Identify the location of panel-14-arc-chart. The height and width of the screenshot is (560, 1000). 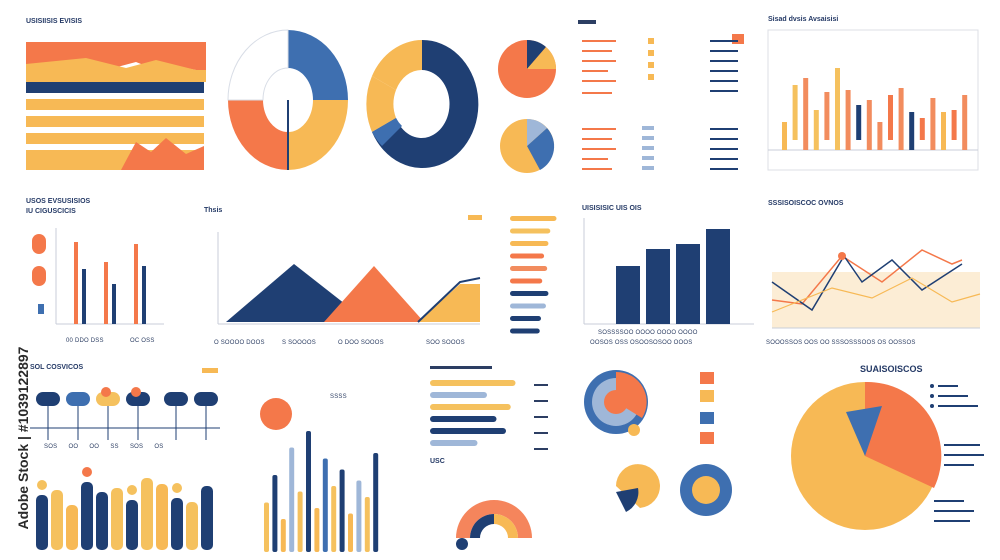
(494, 525).